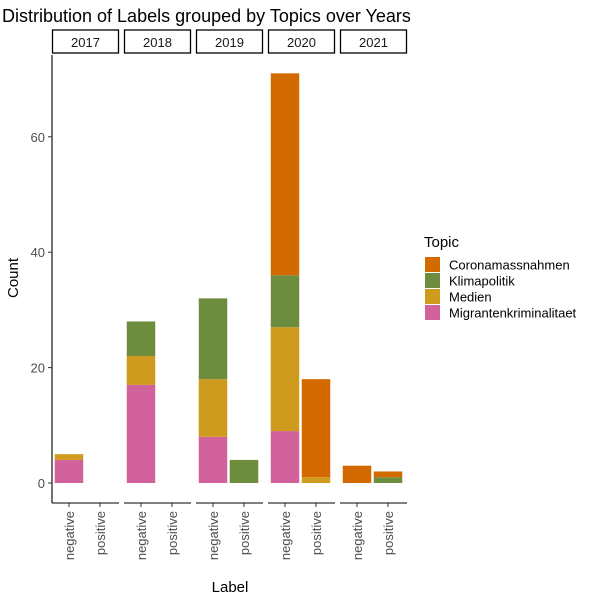 The height and width of the screenshot is (605, 600). What do you see at coordinates (244, 471) in the screenshot?
I see `bar-segment-2019-positive-klimapolitik` at bounding box center [244, 471].